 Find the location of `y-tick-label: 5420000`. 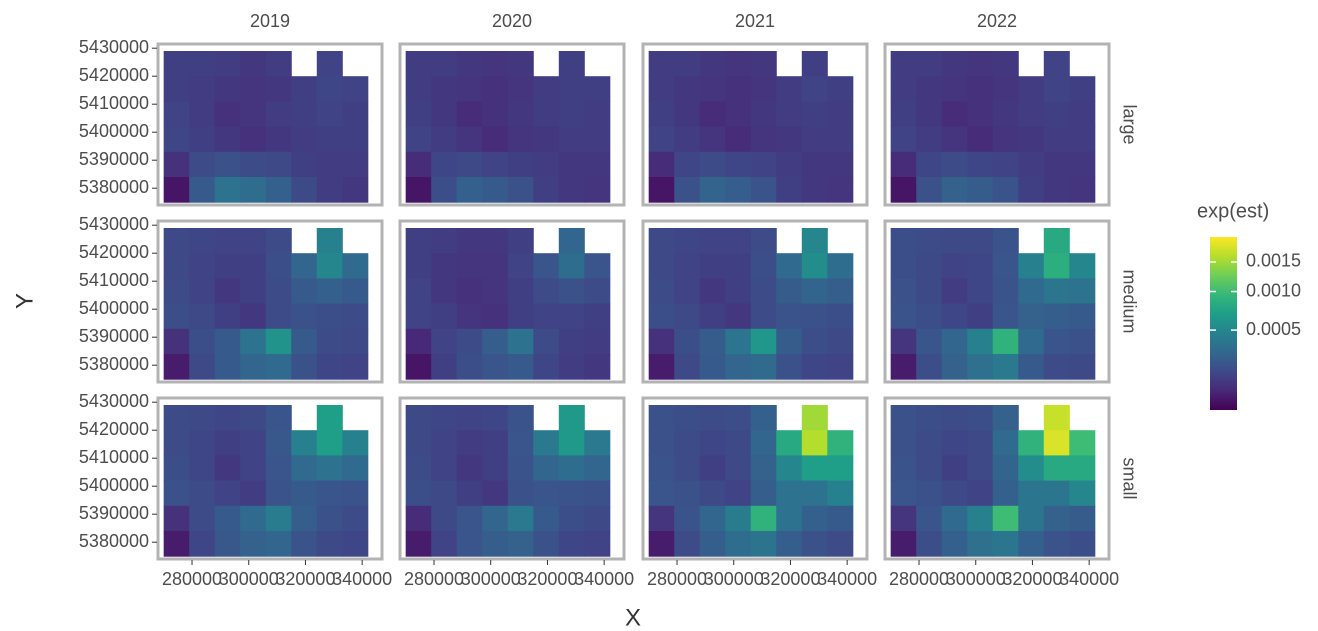

y-tick-label: 5420000 is located at coordinates (114, 75).